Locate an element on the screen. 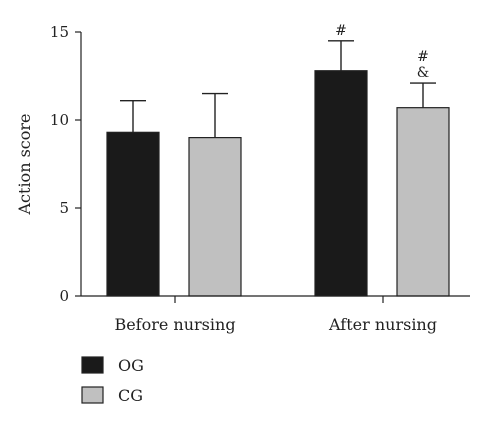 This screenshot has height=423, width=500. legend-swatch-cg is located at coordinates (92, 395).